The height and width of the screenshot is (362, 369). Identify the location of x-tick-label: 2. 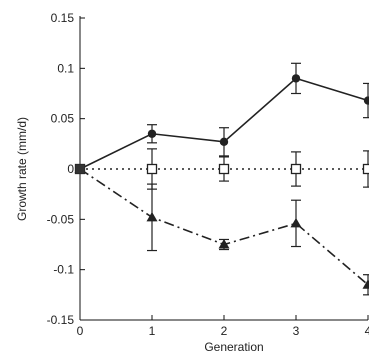
(224, 331).